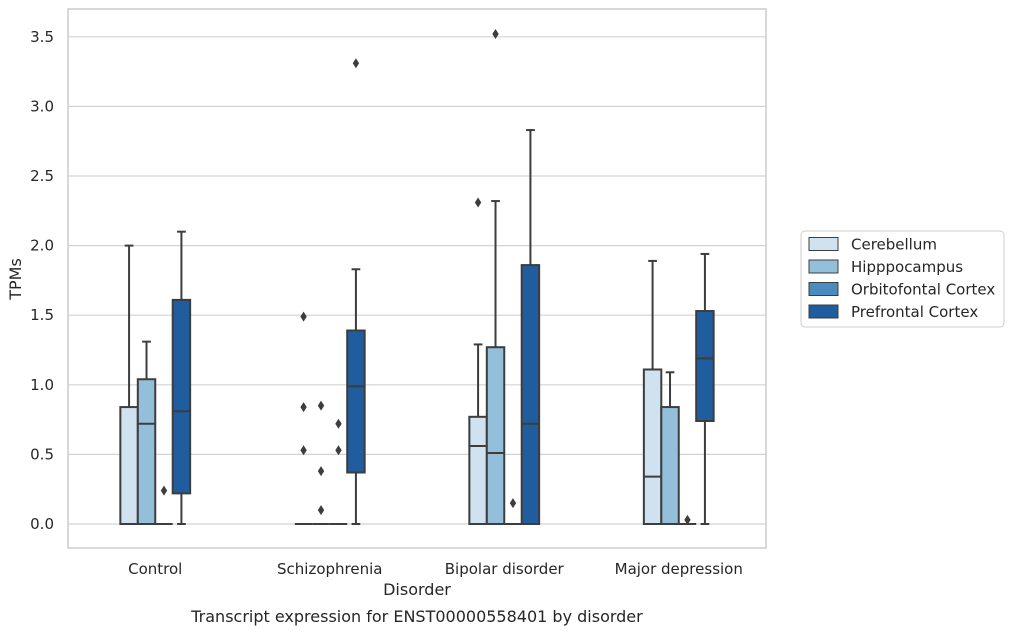  I want to click on legend-frame, so click(902, 279).